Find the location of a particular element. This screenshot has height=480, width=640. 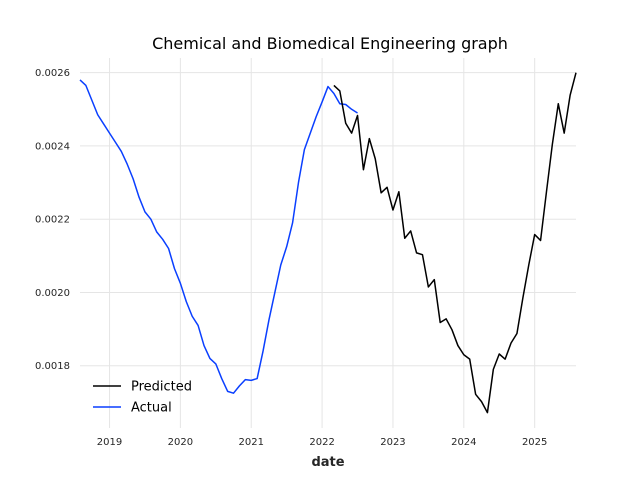

x-tick-label: 2023 is located at coordinates (392, 442).